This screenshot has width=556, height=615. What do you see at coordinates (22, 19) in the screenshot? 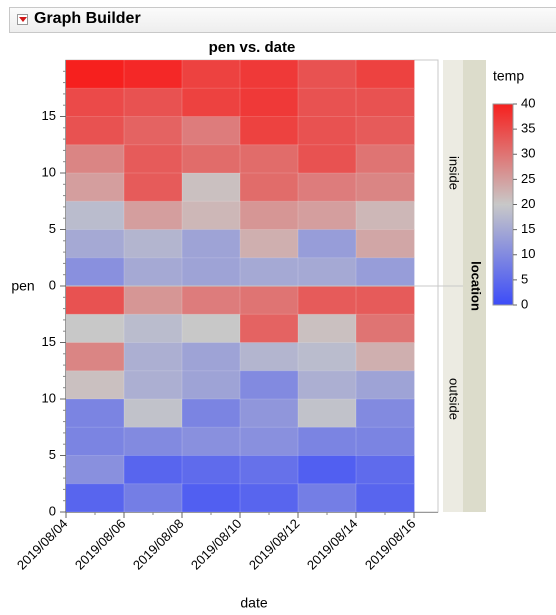
I see `red-triangle-menu-icon` at bounding box center [22, 19].